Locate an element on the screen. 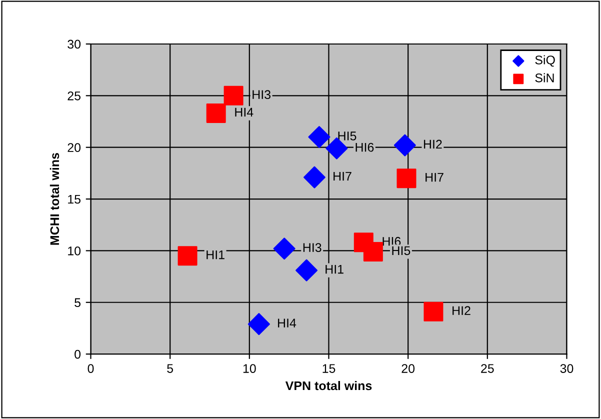  x-tick-label: 25 is located at coordinates (487, 368).